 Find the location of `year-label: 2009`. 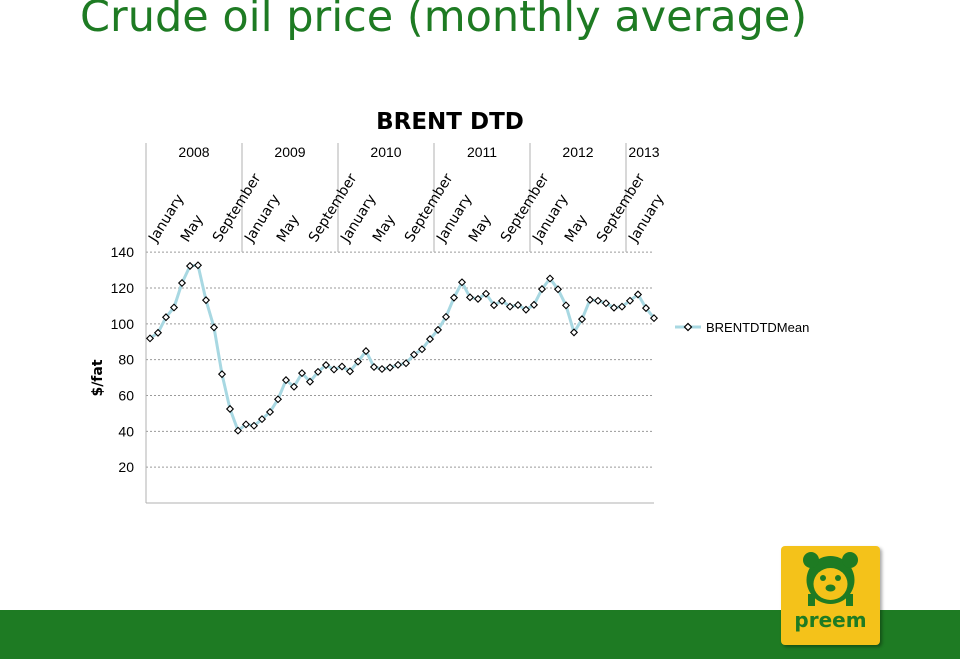

year-label: 2009 is located at coordinates (289, 152).